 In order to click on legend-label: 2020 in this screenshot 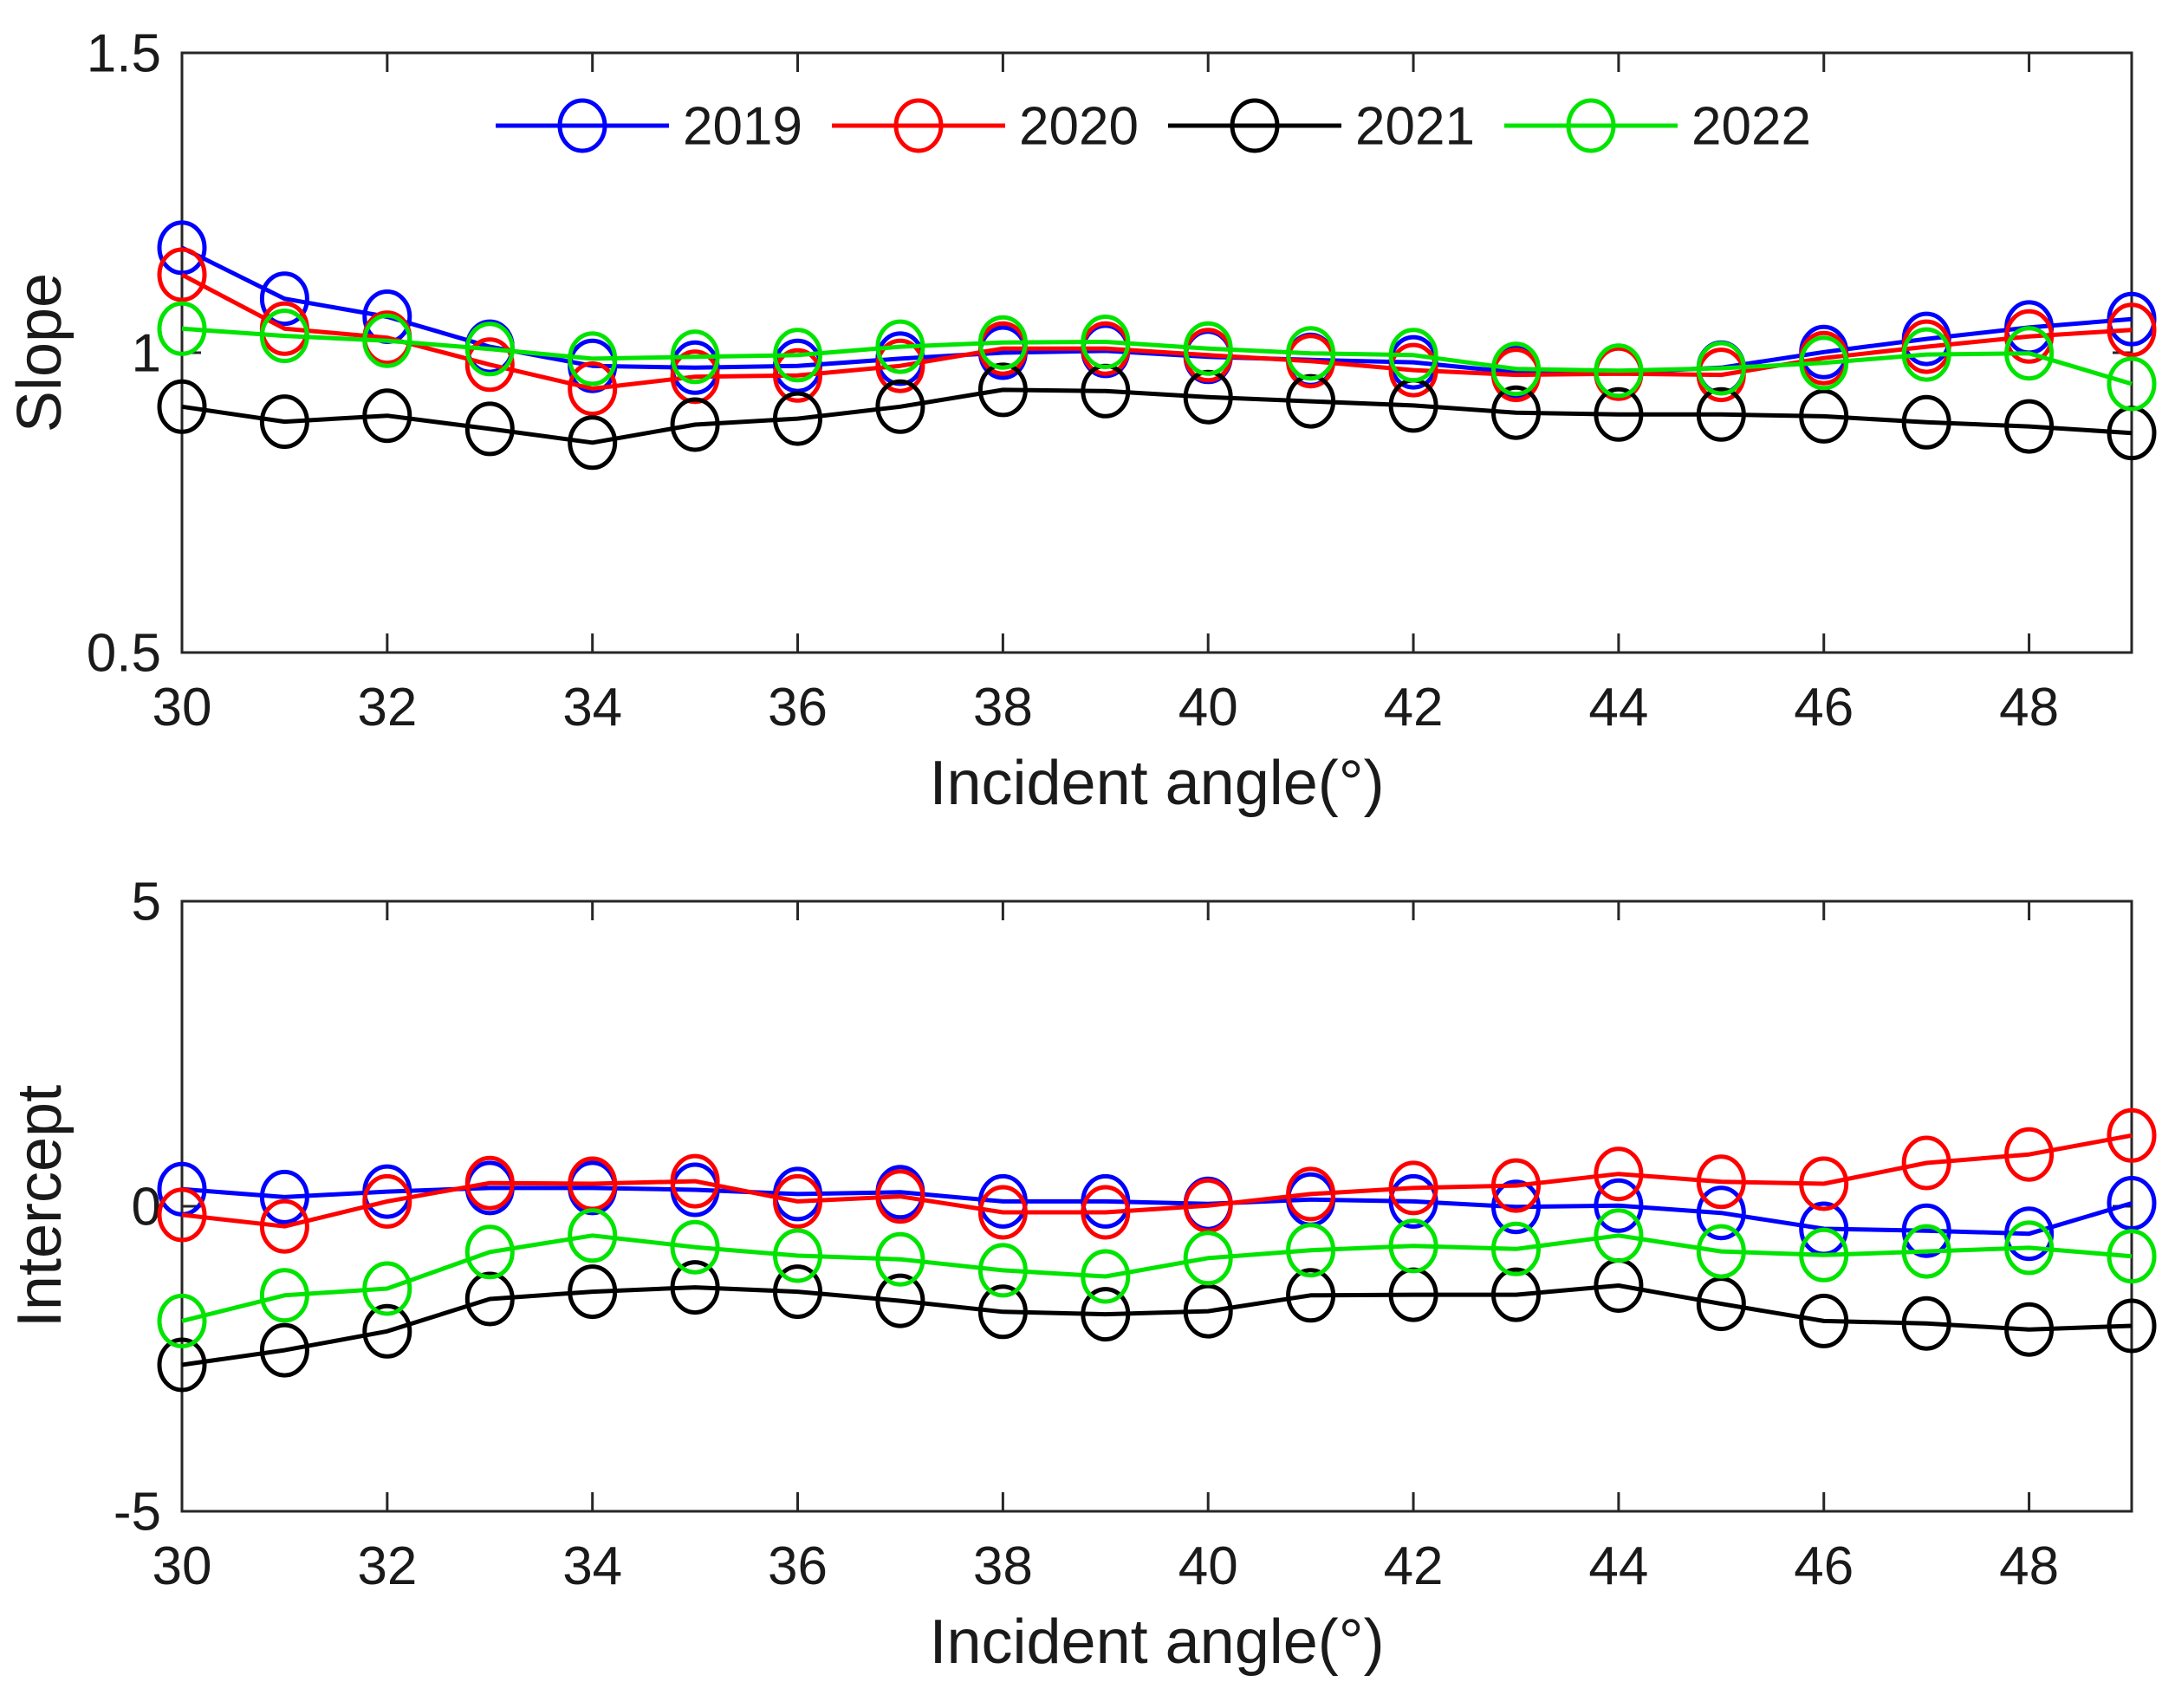, I will do `click(1079, 127)`.